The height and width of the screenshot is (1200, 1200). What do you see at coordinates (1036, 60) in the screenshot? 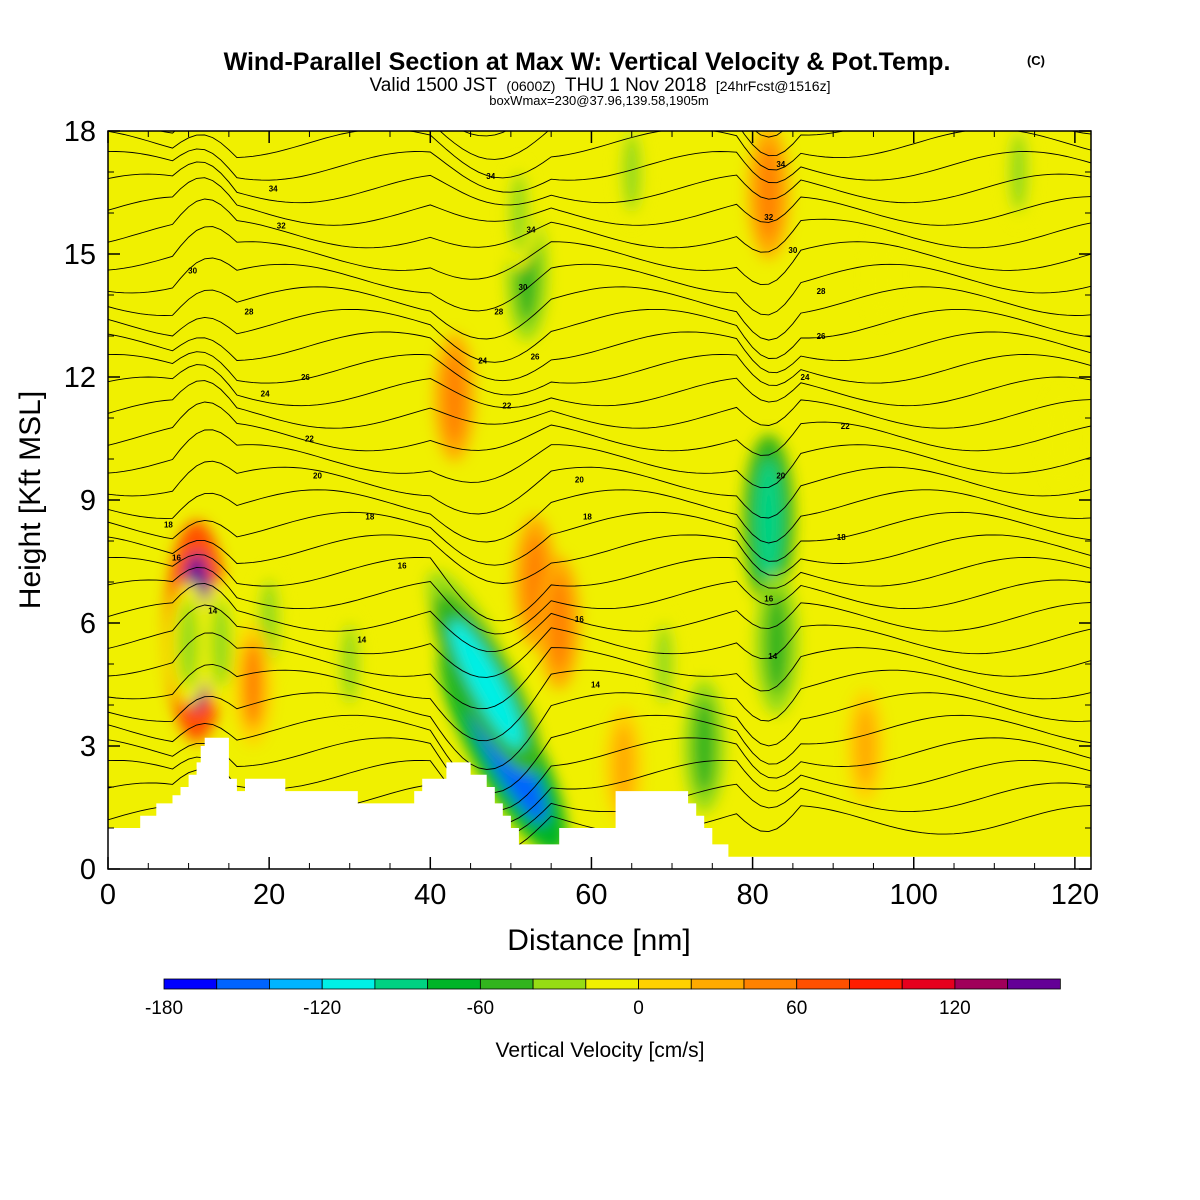
I see `copyright-mark: (C)` at bounding box center [1036, 60].